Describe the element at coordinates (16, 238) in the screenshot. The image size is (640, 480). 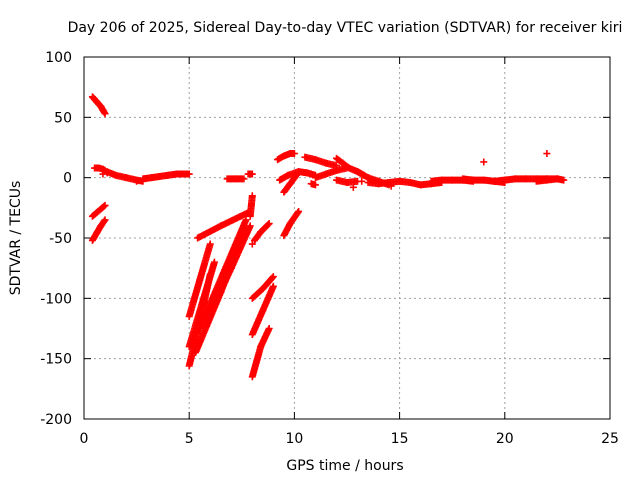
I see `y-axis-label: SDTVAR / TECUs` at that location.